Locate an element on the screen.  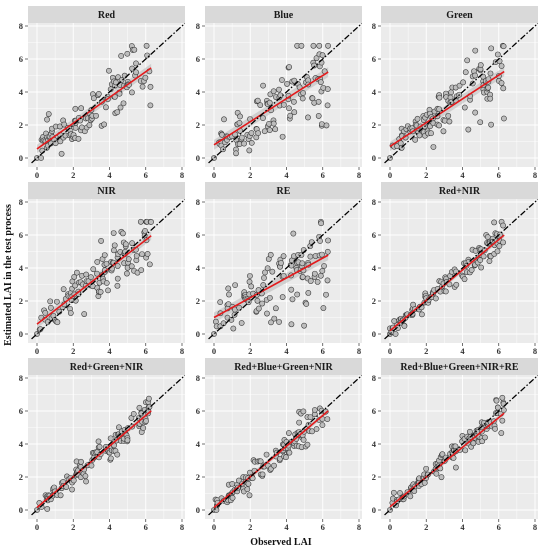
facet-title: NIR is located at coordinates (106, 191).